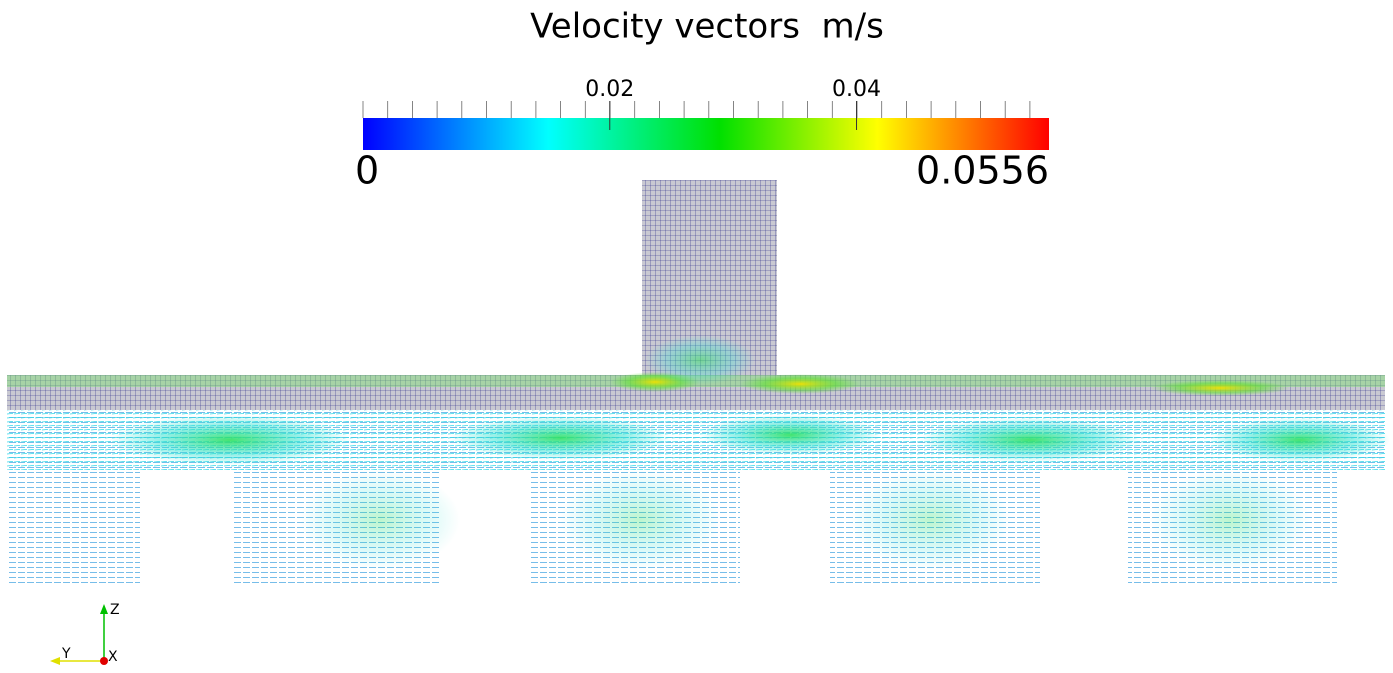 The height and width of the screenshot is (673, 1393). I want to click on axes-triad: Z Y X, so click(85, 633).